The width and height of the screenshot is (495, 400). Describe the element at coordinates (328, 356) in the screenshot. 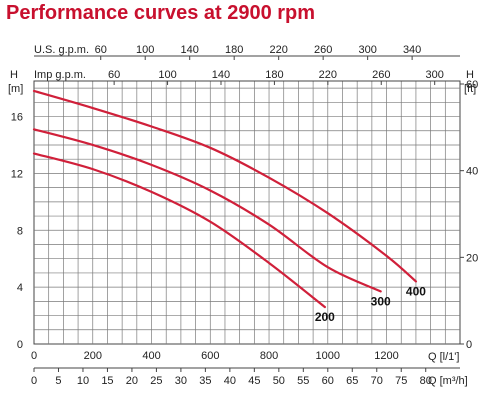

I see `x-tick-label: 1000` at that location.